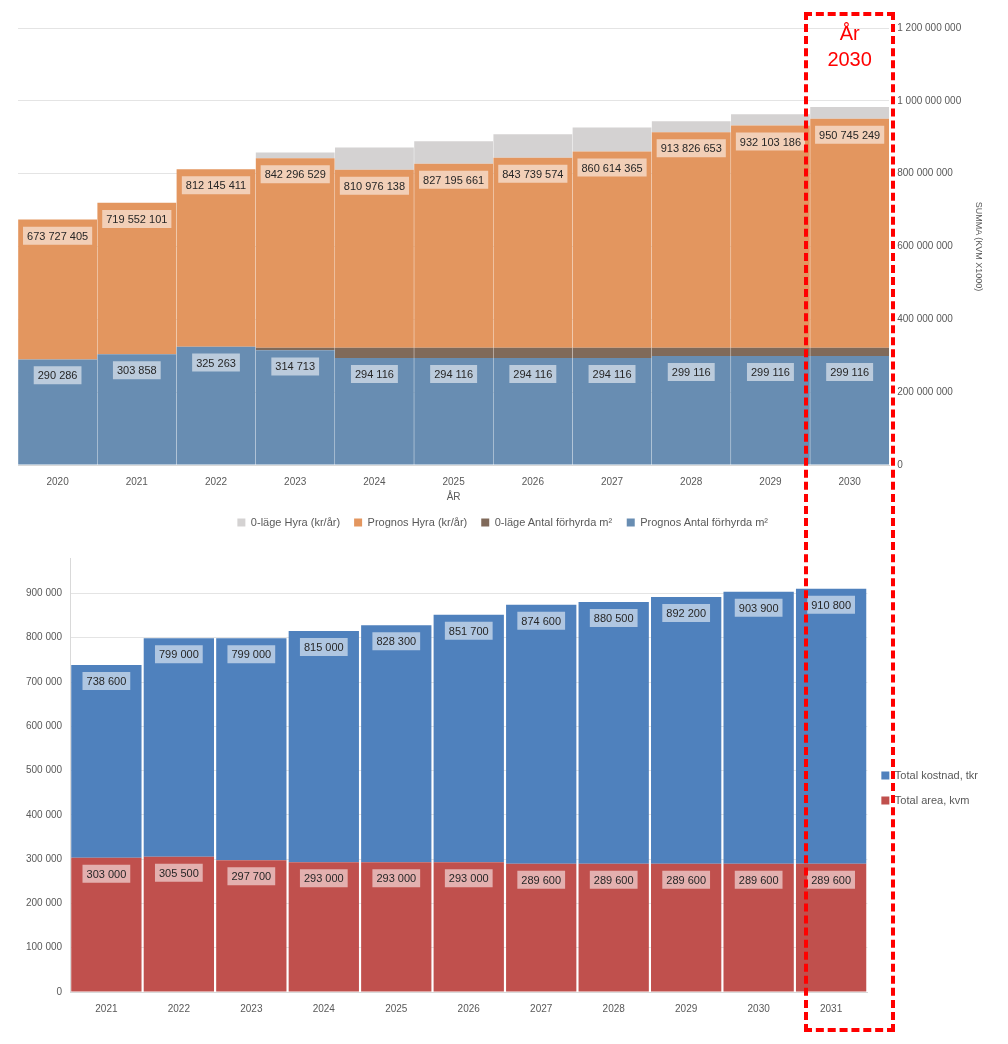 Image resolution: width=1008 pixels, height=1044 pixels. I want to click on y-axis-title: SUMMA (KVM X1000), so click(979, 246).